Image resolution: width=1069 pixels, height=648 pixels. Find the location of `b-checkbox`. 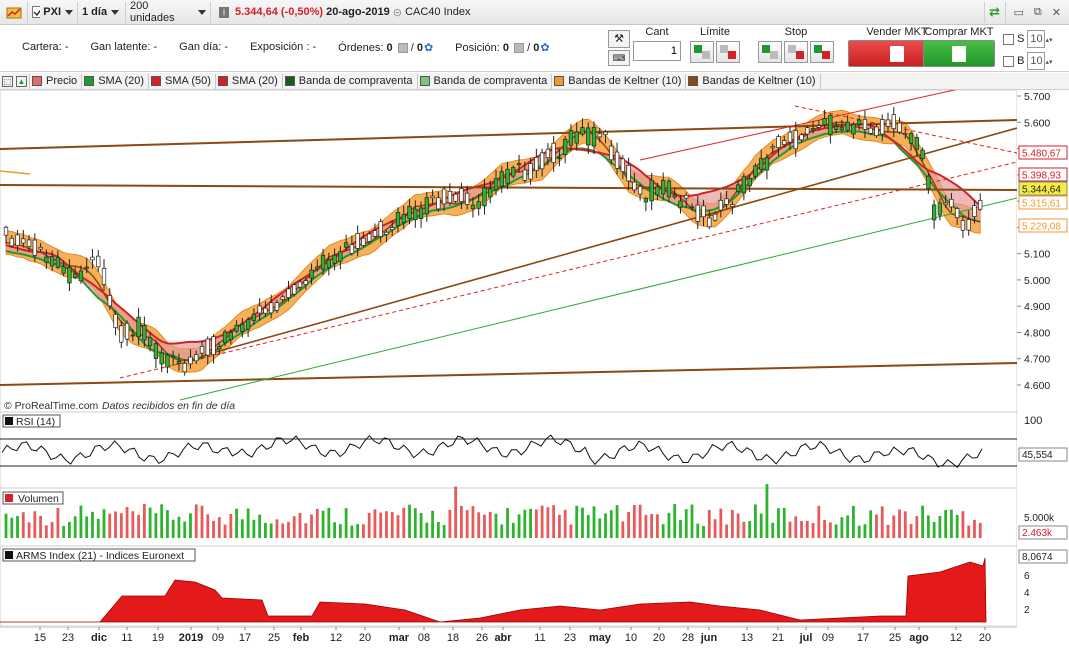

b-checkbox is located at coordinates (1008, 61).